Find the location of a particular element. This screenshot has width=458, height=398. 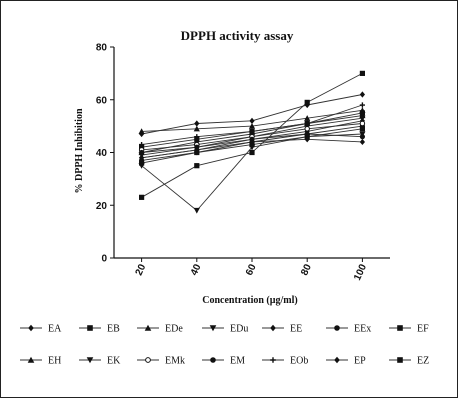

chart-title: DPPH activity assay is located at coordinates (237, 35).